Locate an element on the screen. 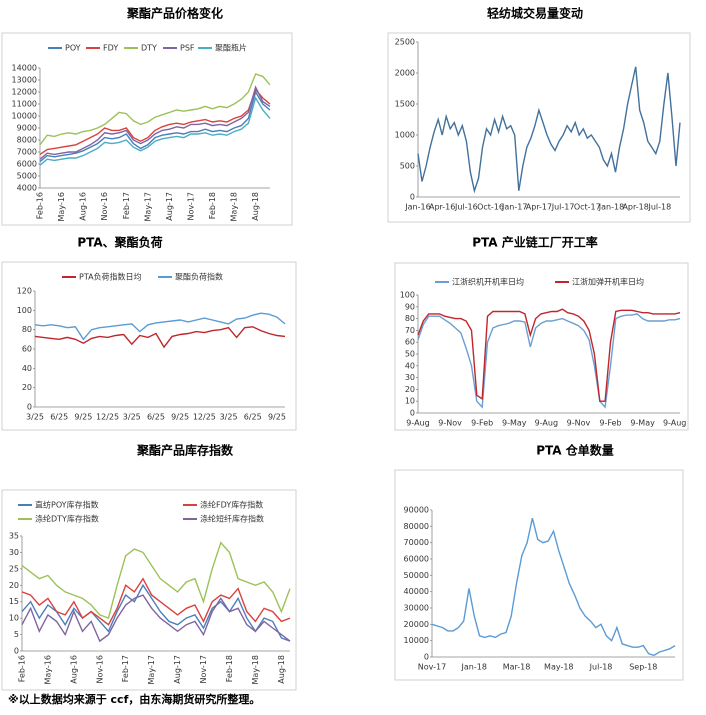  x-tick-label: Feb-17 is located at coordinates (126, 205).